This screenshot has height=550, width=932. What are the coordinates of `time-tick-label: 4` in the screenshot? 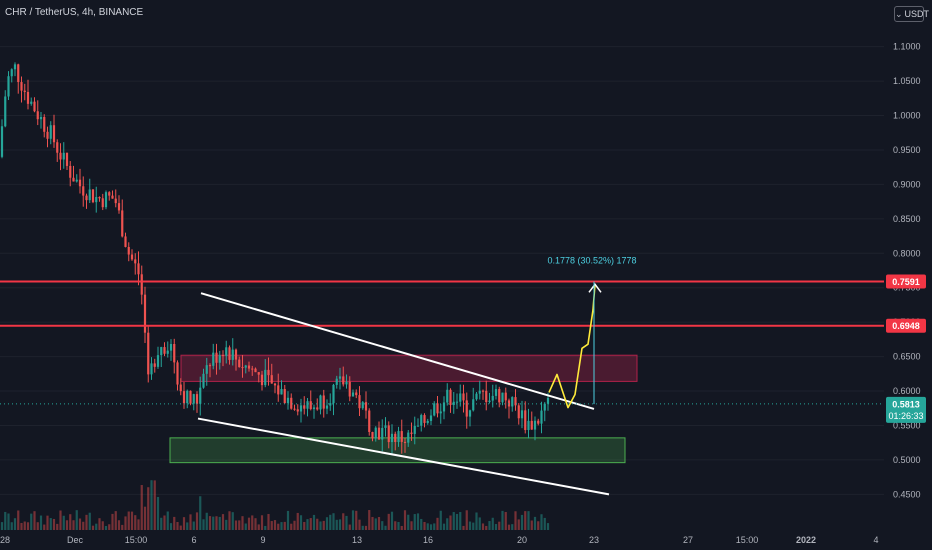 It's located at (875, 540).